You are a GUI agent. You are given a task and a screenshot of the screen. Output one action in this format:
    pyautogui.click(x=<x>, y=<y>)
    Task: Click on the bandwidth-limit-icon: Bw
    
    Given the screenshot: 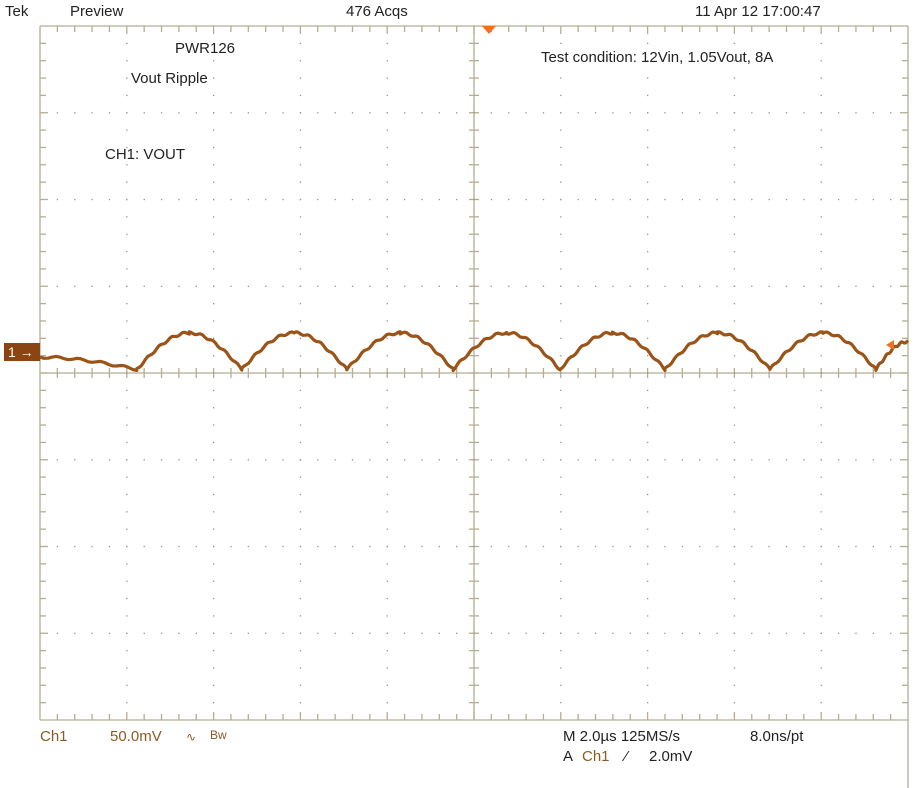 What is the action you would take?
    pyautogui.click(x=218, y=735)
    